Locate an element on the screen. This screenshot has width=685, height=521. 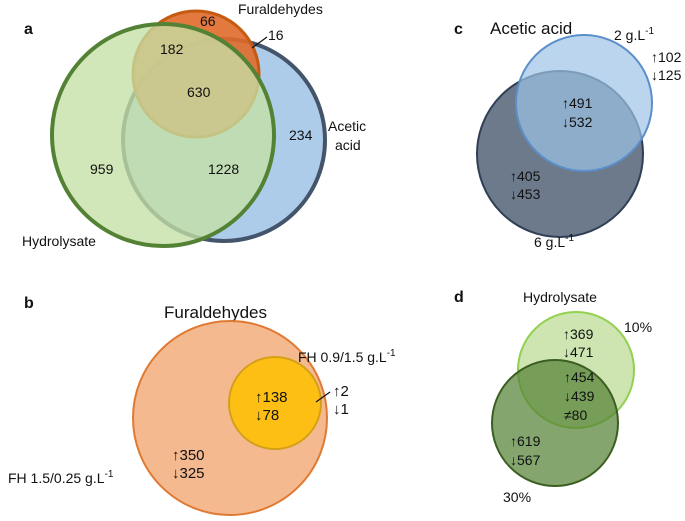
panel-b-title: Furaldehydes is located at coordinates (215, 312).